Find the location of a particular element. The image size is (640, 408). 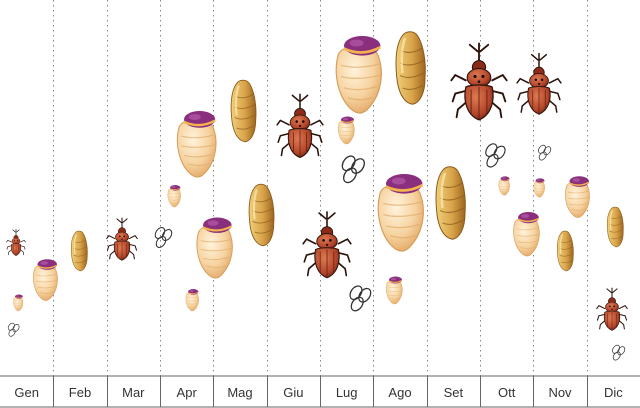

month-label: Dic is located at coordinates (613, 392).